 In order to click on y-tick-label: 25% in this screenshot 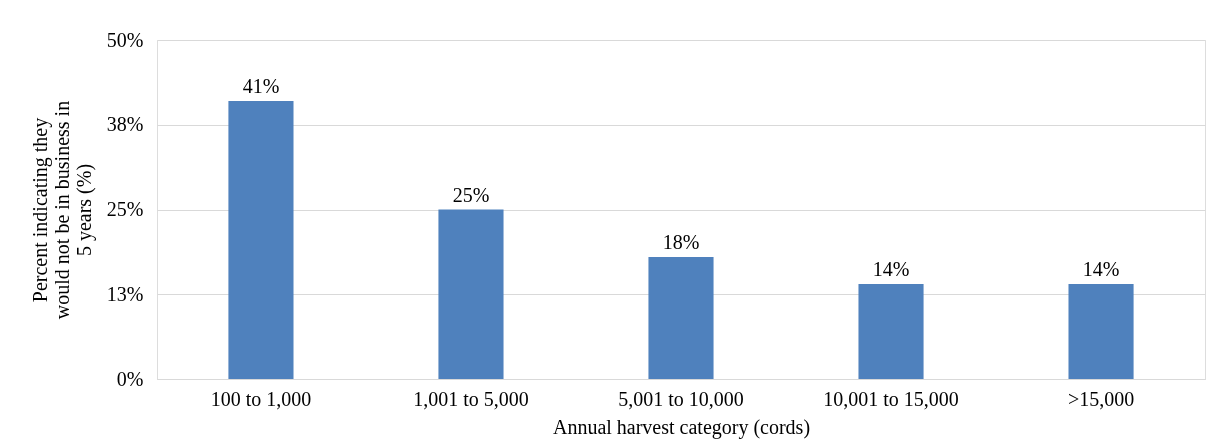, I will do `click(125, 209)`.